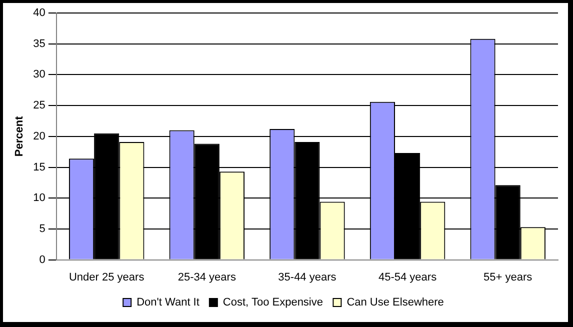 The width and height of the screenshot is (573, 327). What do you see at coordinates (39, 13) in the screenshot?
I see `y-tick-label: 40` at bounding box center [39, 13].